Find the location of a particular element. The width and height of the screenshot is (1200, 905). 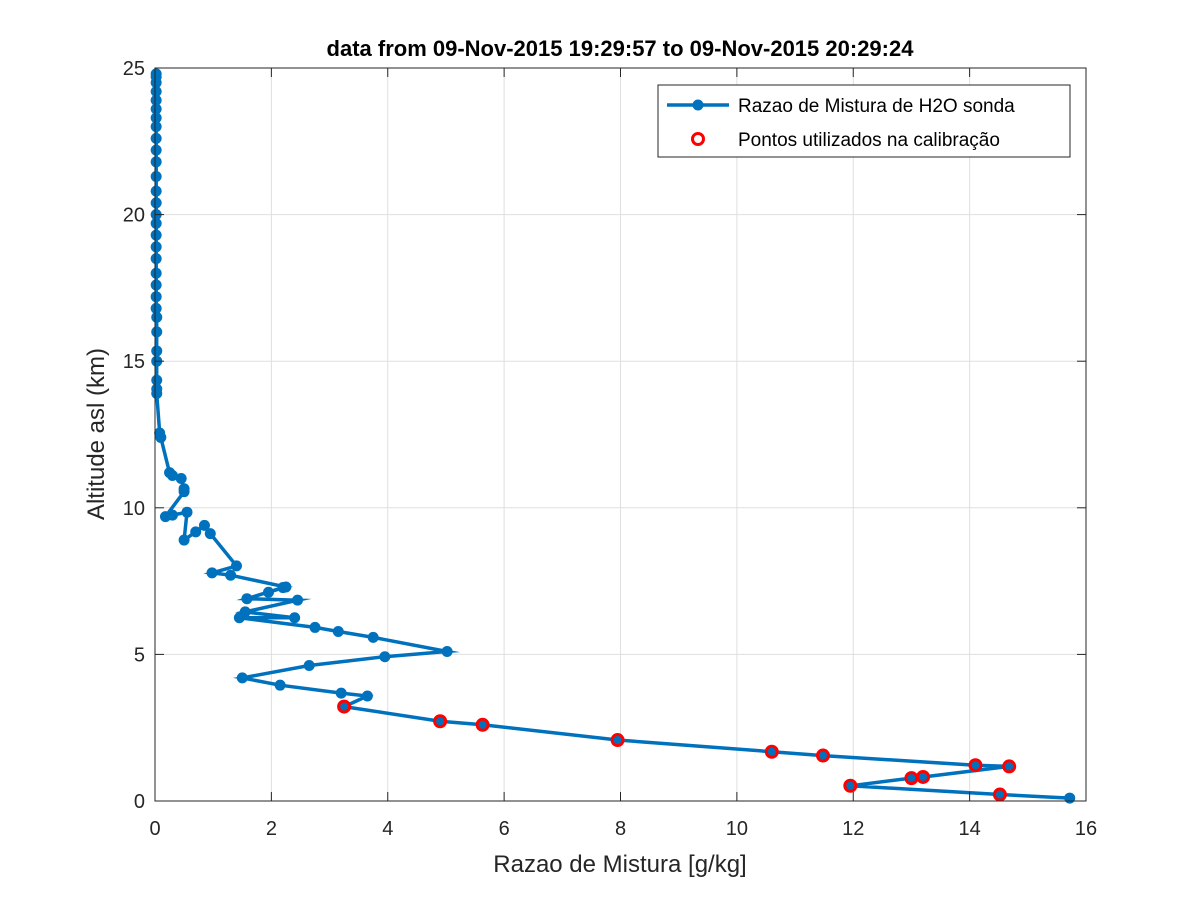

y-axis-label: Altitude asl (km) is located at coordinates (96, 434).